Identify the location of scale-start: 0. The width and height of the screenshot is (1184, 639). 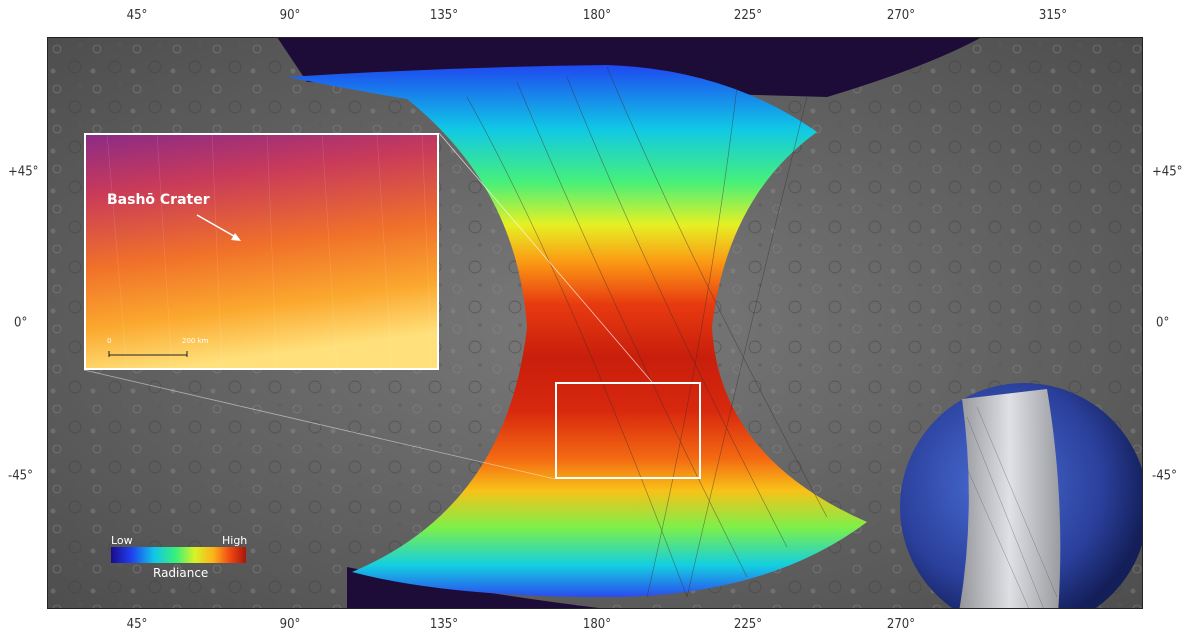
(109, 341).